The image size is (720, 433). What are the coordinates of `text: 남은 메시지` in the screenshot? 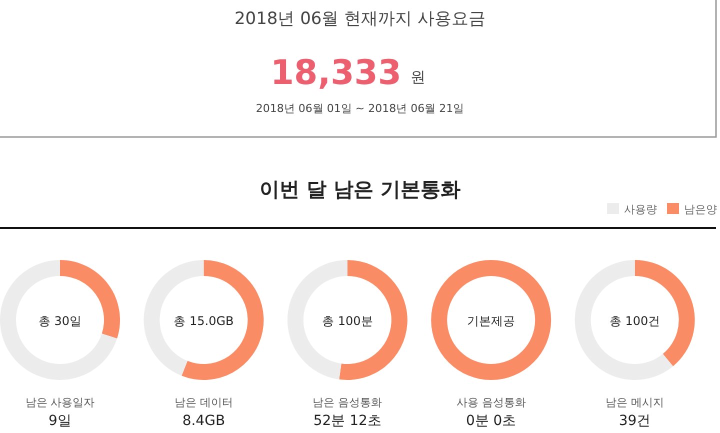 It's located at (635, 402).